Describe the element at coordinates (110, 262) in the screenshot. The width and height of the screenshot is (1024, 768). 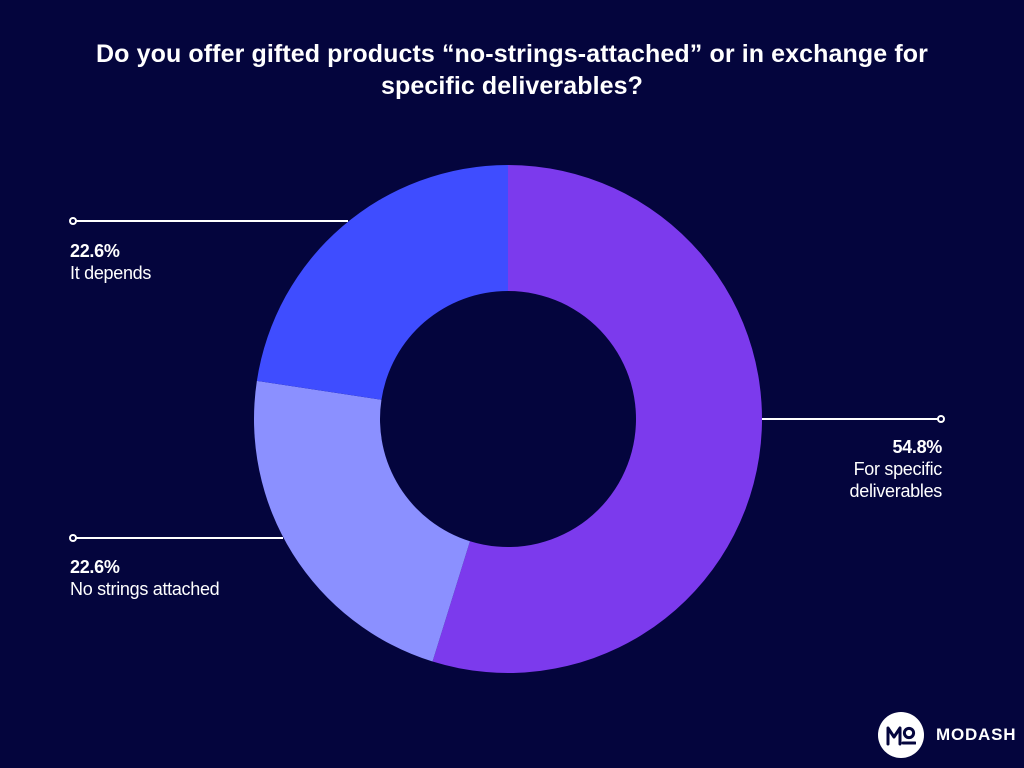
I see `label-it-depends: 22.6% It depends` at that location.